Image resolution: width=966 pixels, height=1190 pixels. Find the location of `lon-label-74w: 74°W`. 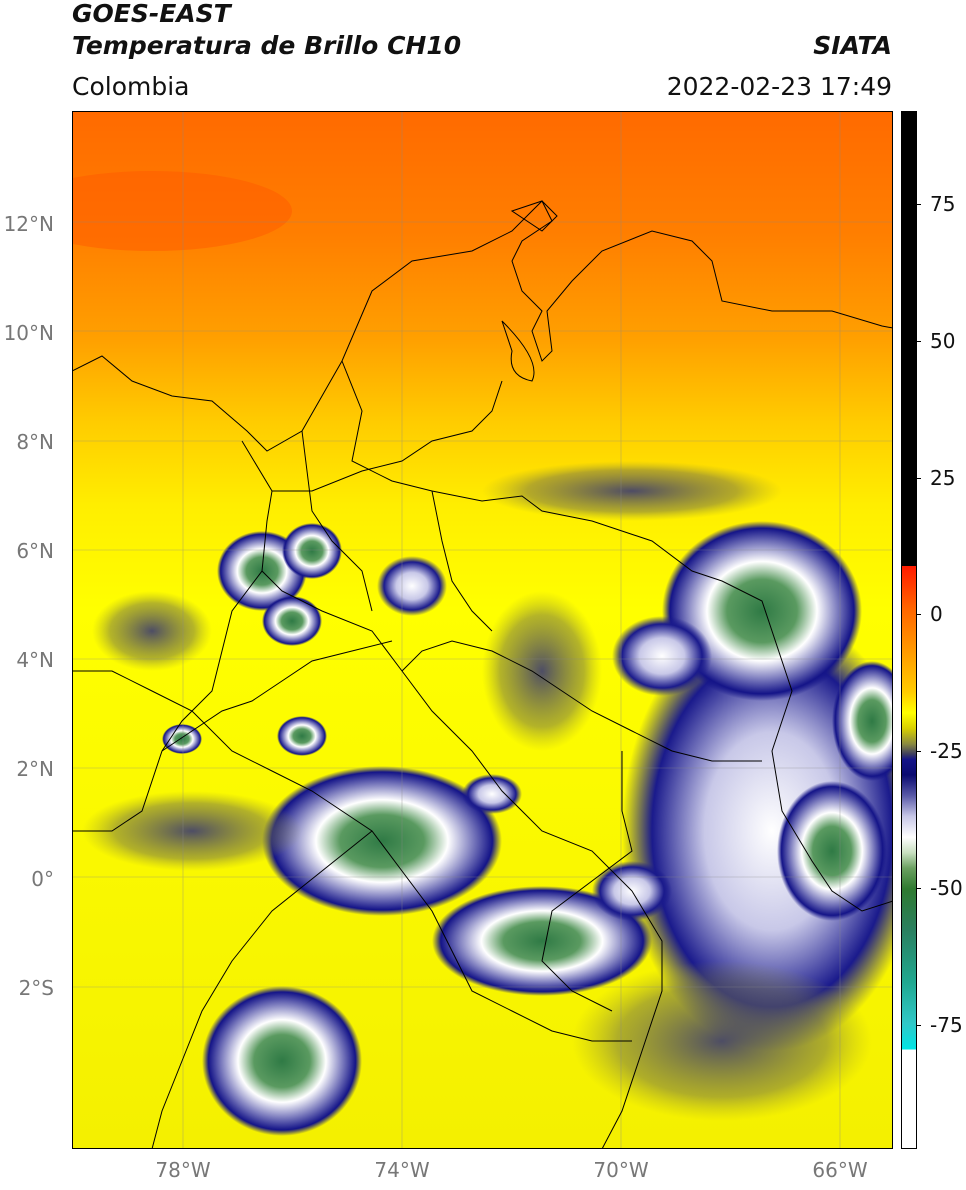

lon-label-74w: 74°W is located at coordinates (402, 1170).